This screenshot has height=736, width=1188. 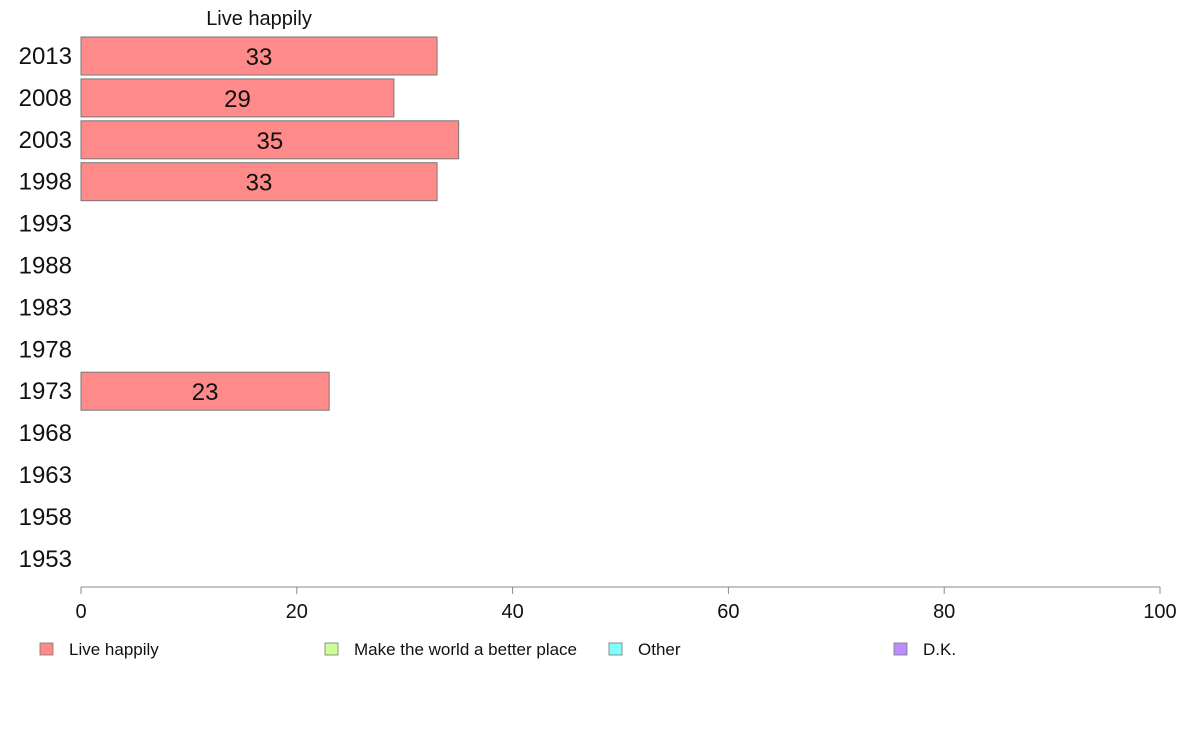 I want to click on legend-item: Make the world a better place, so click(x=450, y=649).